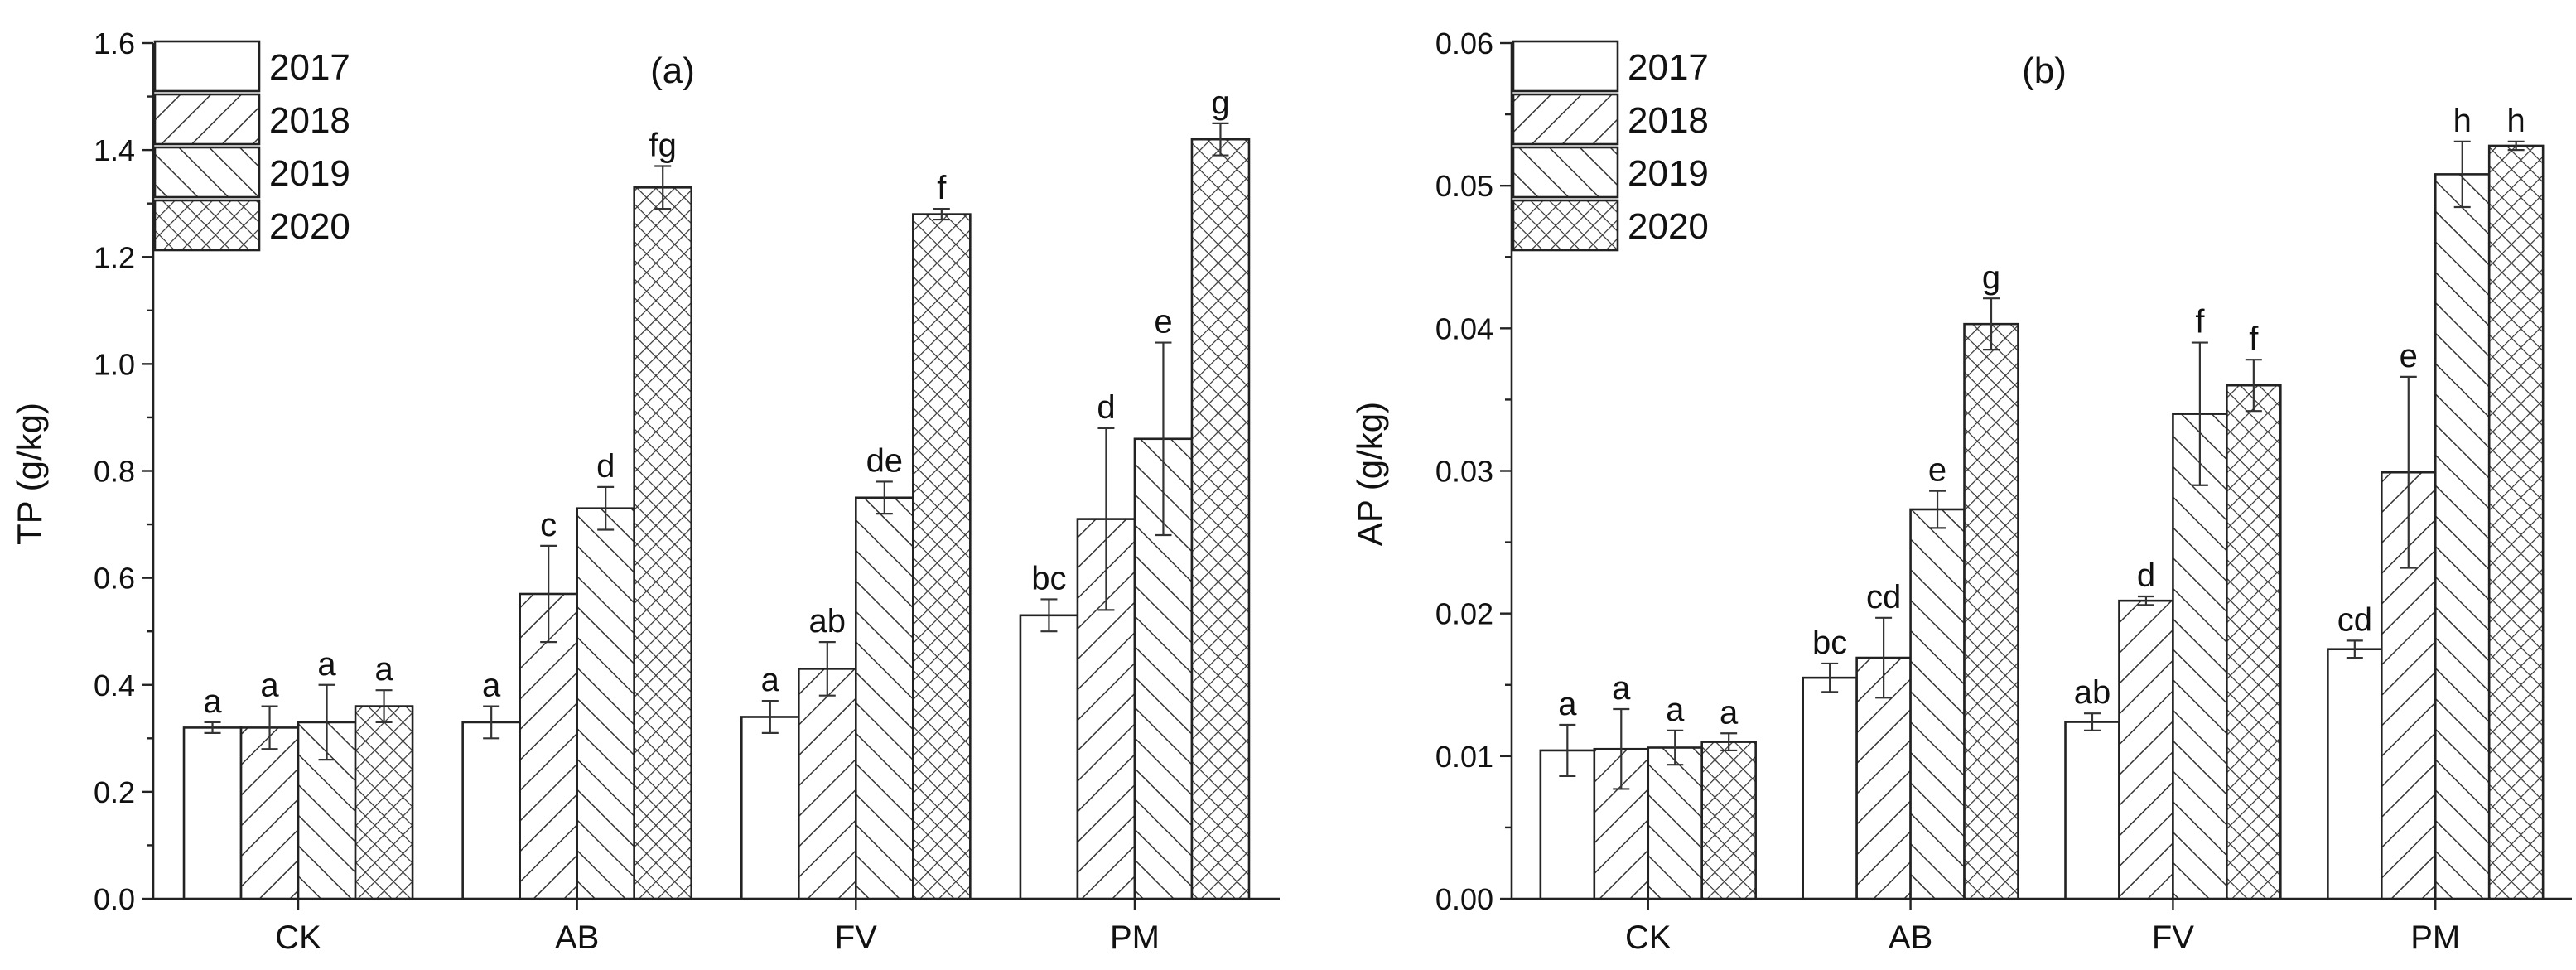 The width and height of the screenshot is (2576, 970). What do you see at coordinates (672, 71) in the screenshot?
I see `panel-label: (a)` at bounding box center [672, 71].